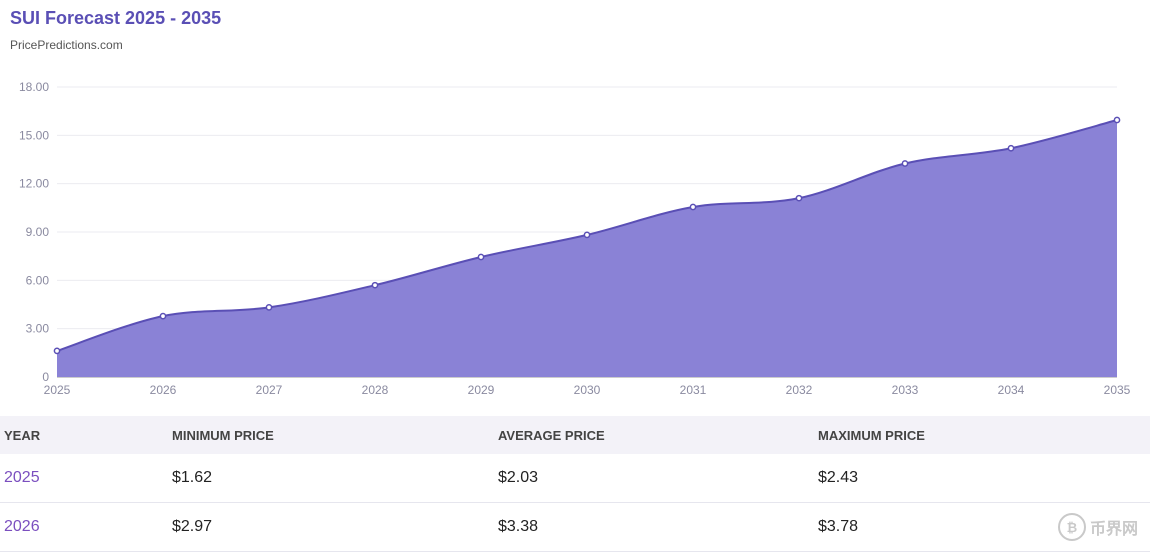 This screenshot has width=1150, height=552. Describe the element at coordinates (905, 390) in the screenshot. I see `x-tick-label: 2033` at that location.